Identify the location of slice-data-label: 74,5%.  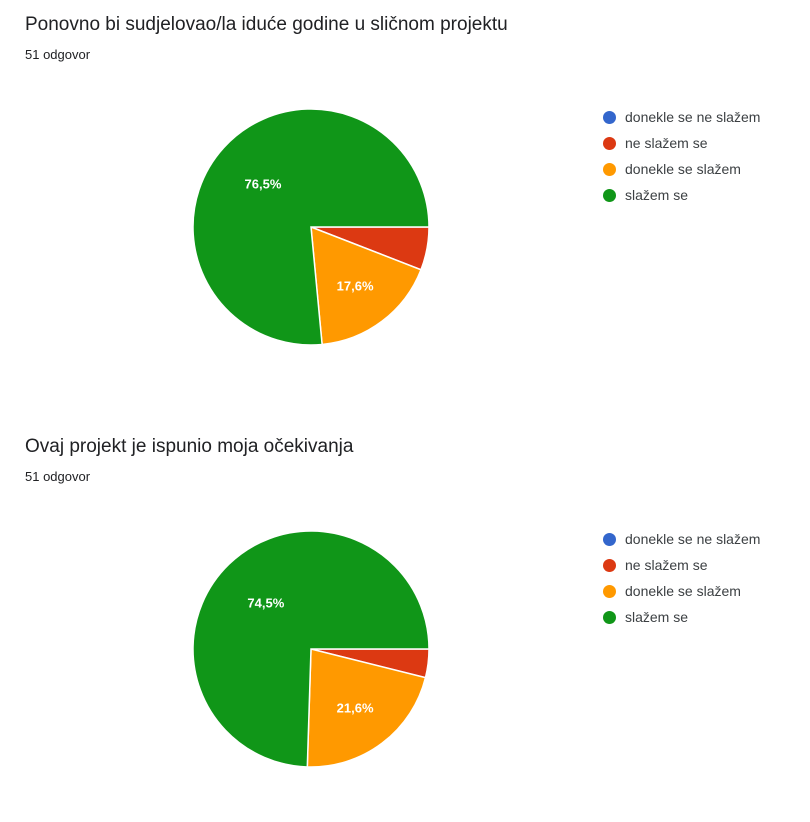
(265, 602).